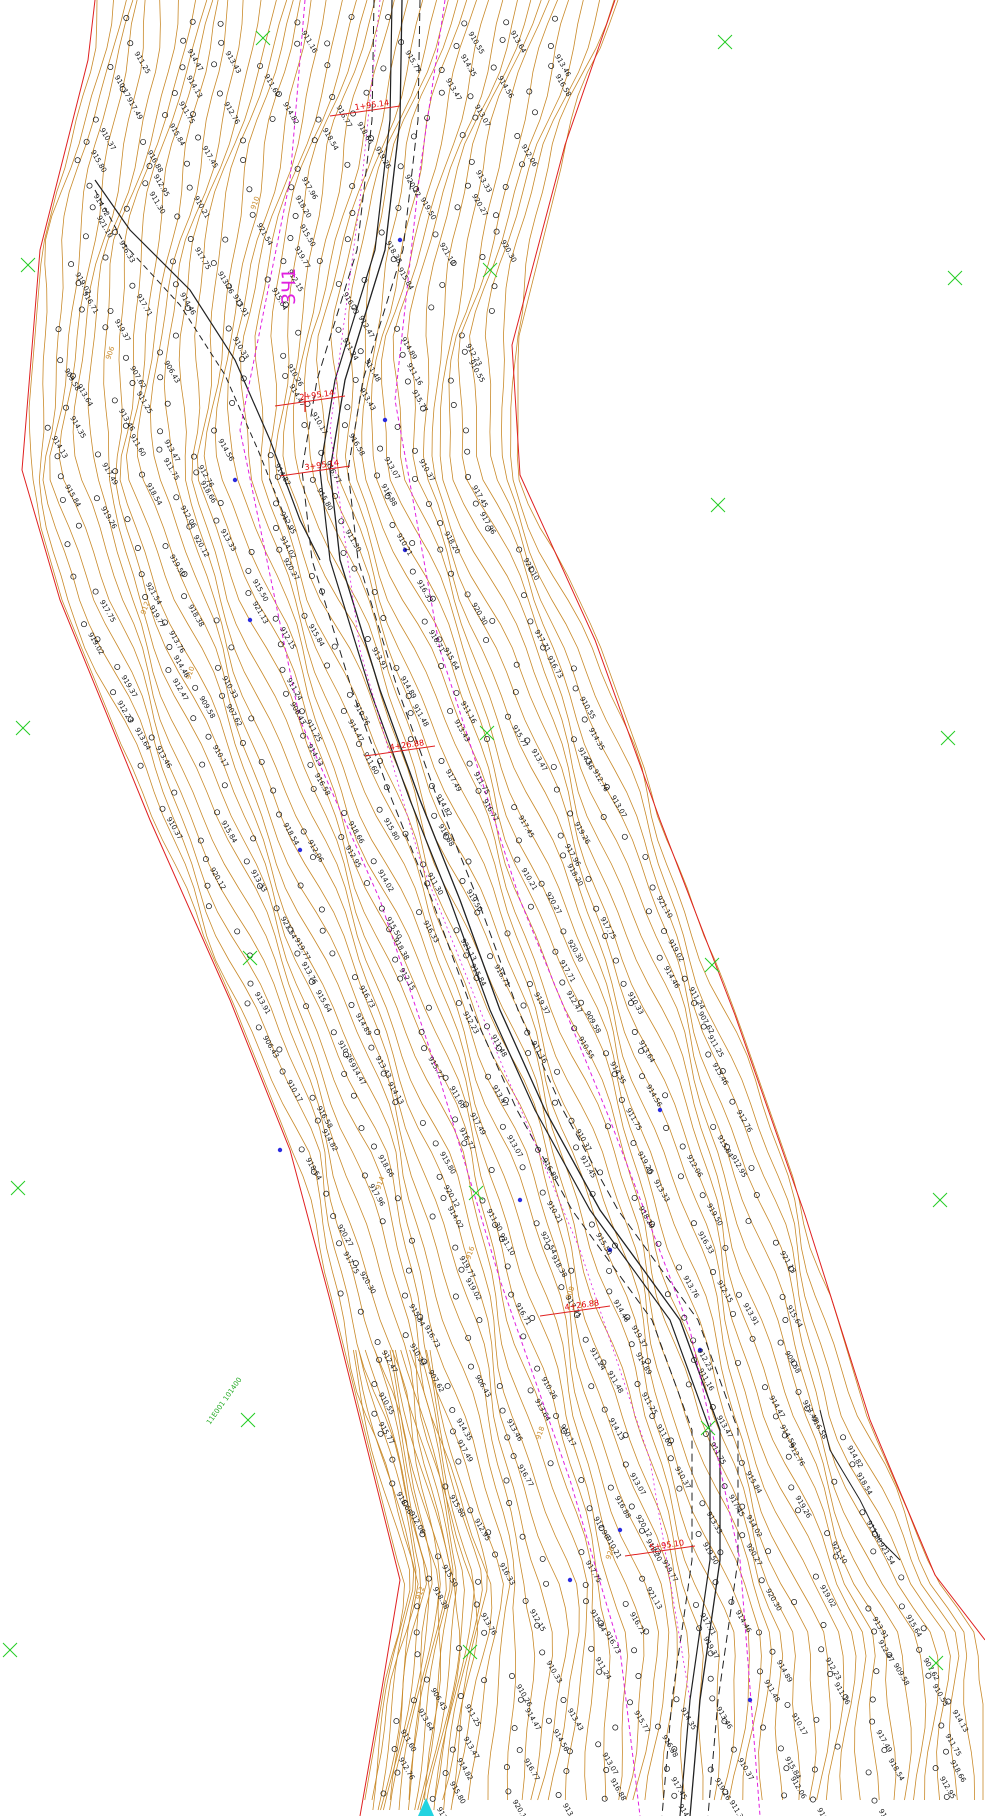 The image size is (985, 1816). I want to click on elevation-label: 918.66, so click(355, 833).